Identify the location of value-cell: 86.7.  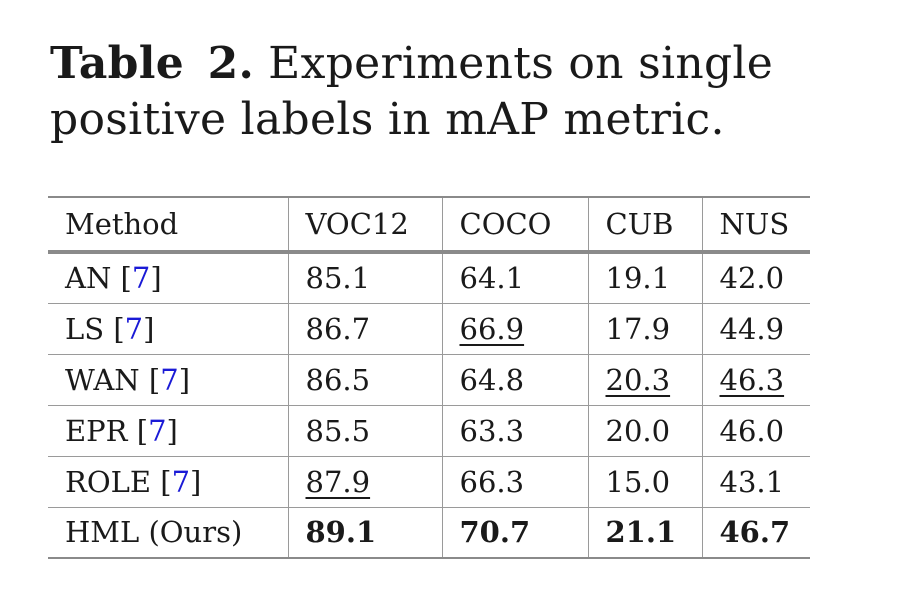
(364, 329).